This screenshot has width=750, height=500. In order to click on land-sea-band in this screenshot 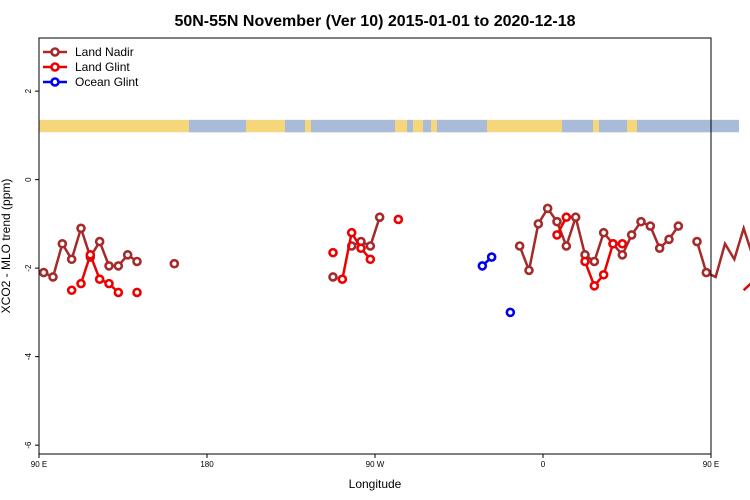, I will do `click(389, 126)`.